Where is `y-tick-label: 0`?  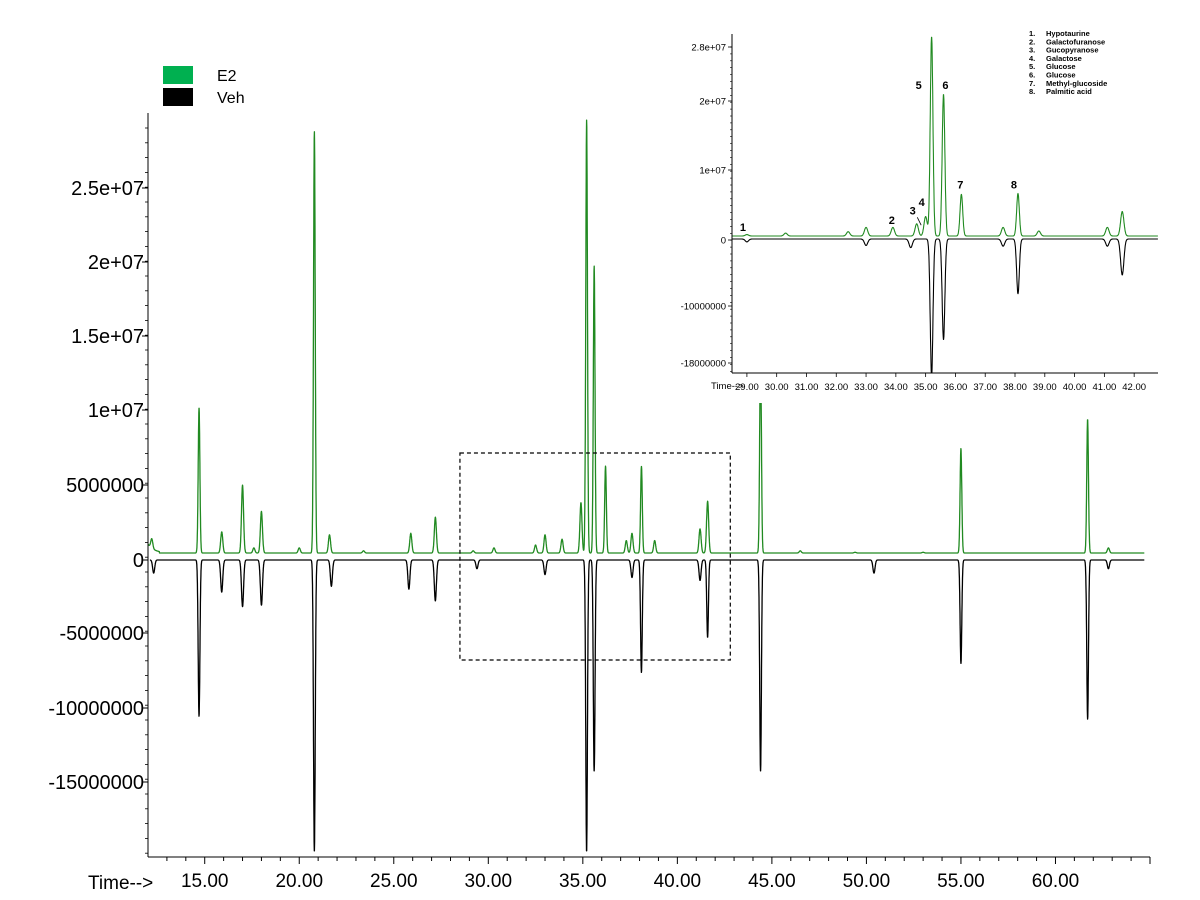
y-tick-label: 0 is located at coordinates (138, 561).